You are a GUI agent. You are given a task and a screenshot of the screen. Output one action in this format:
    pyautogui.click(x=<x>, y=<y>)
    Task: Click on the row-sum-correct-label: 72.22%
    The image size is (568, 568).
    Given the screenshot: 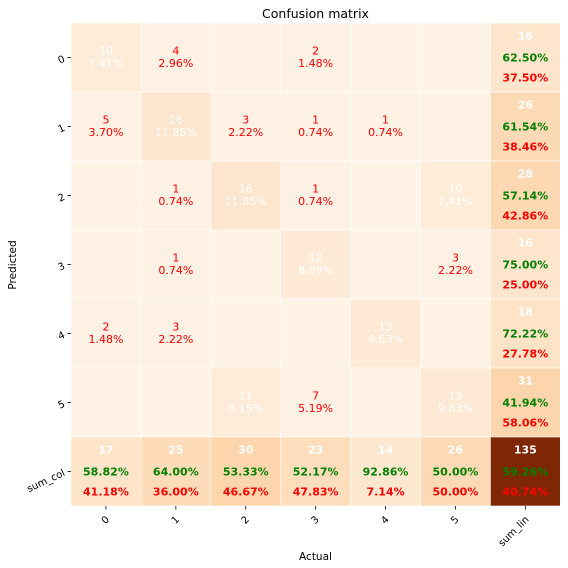 What is the action you would take?
    pyautogui.click(x=525, y=334)
    